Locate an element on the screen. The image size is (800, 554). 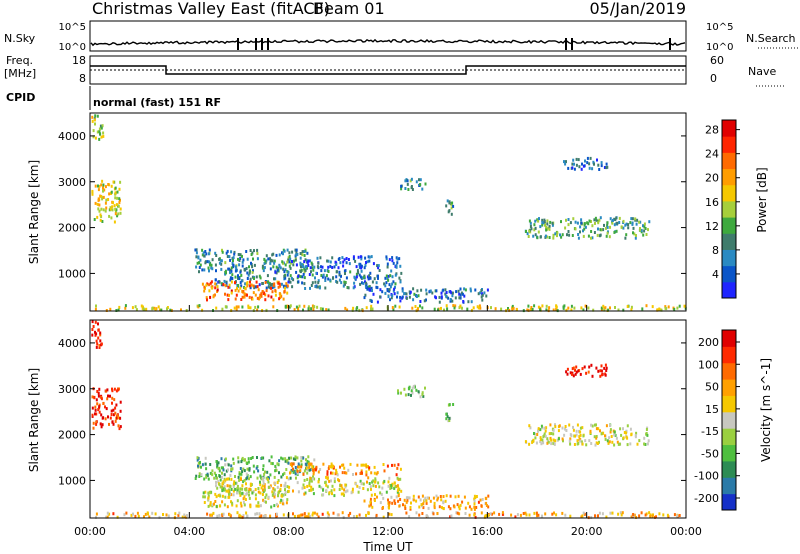
nave-label: Nave is located at coordinates (762, 71).